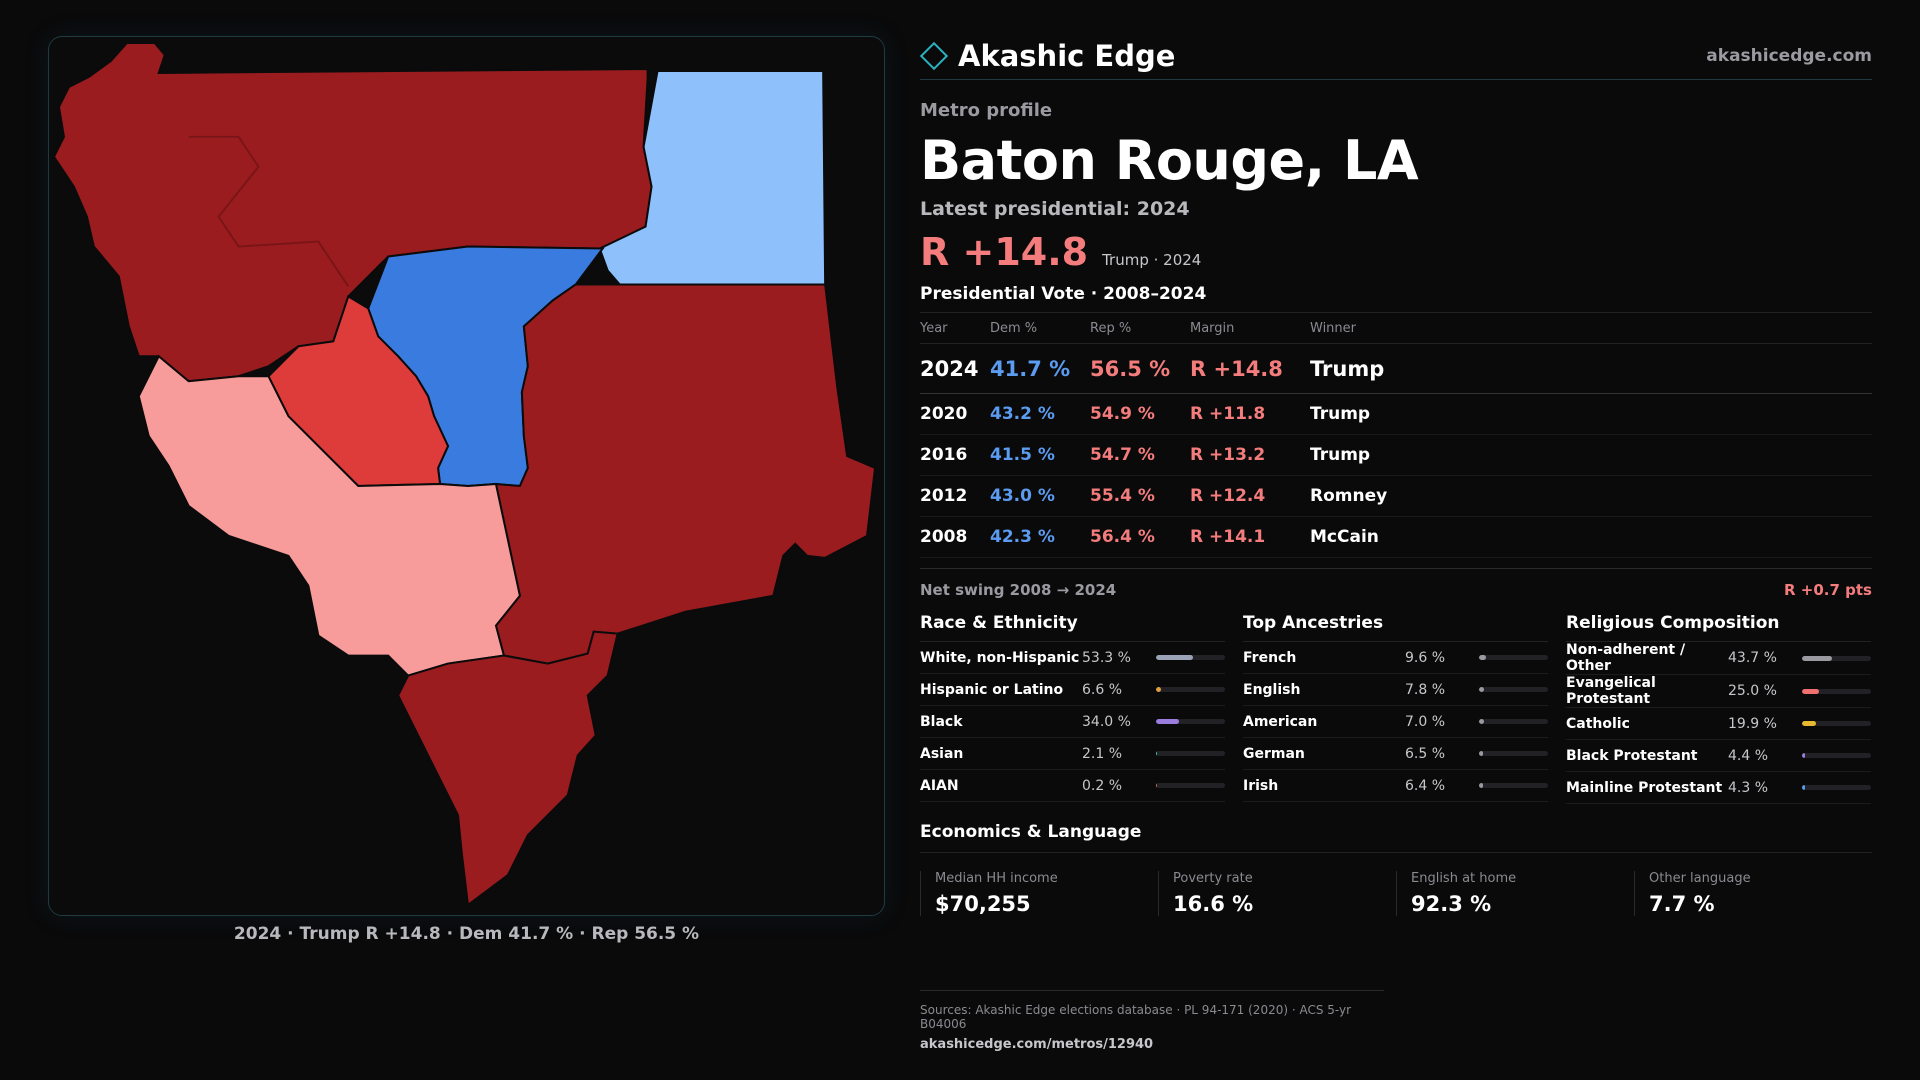  Describe the element at coordinates (1396, 414) in the screenshot. I see `table-row: 2020 43.2 % 54.9 % R +11.8 Trump` at that location.